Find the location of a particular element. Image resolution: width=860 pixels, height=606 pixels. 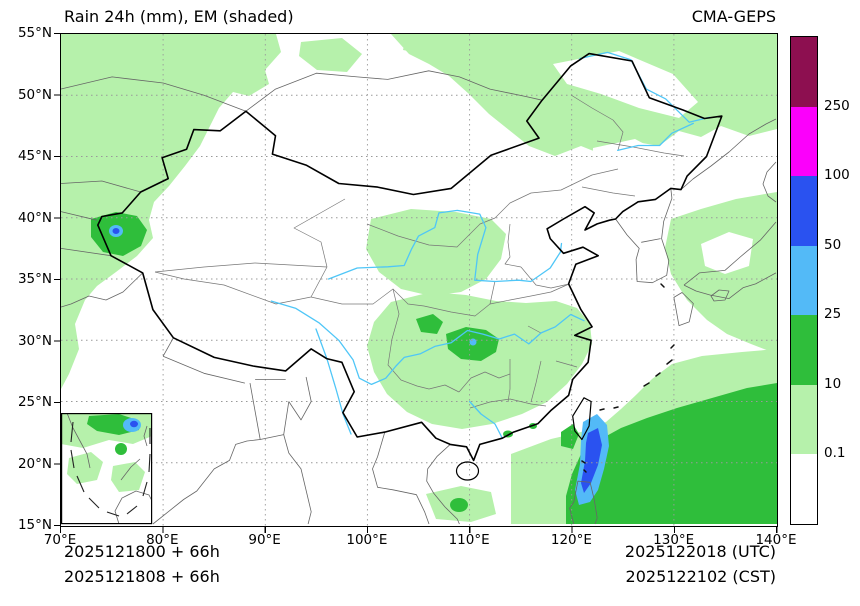

init-time-utc: 2025121800 + 66h is located at coordinates (142, 551).